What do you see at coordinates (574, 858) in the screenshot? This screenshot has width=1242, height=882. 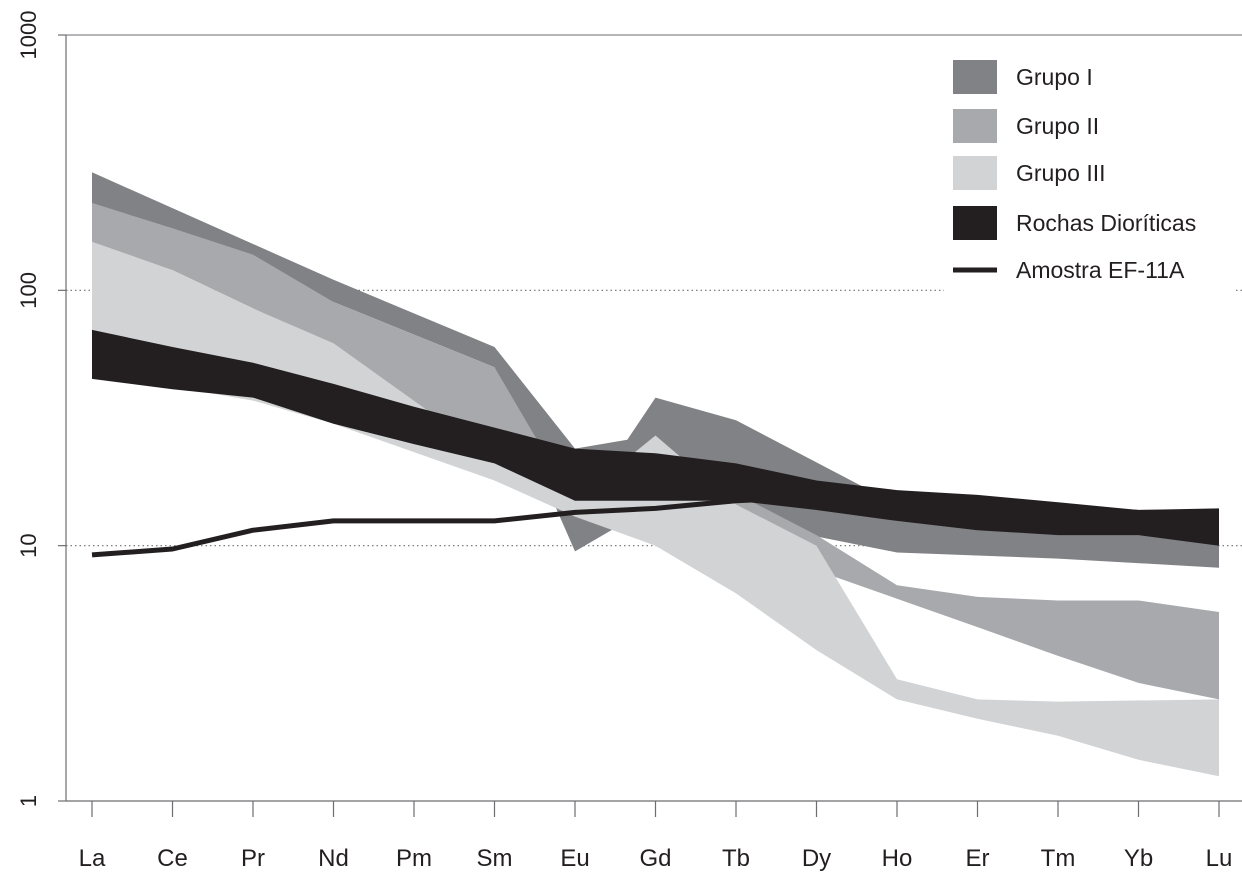 I see `x-tick-label-eu: Eu` at bounding box center [574, 858].